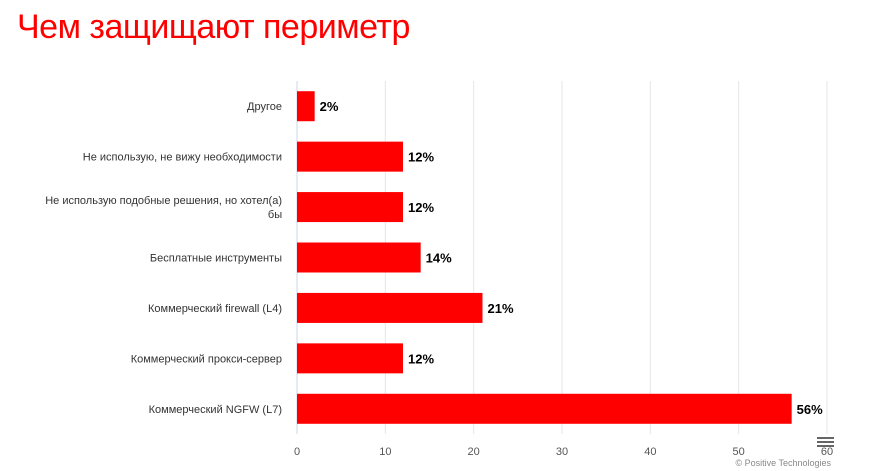 The height and width of the screenshot is (471, 869). What do you see at coordinates (439, 258) in the screenshot?
I see `data-label: 14%` at bounding box center [439, 258].